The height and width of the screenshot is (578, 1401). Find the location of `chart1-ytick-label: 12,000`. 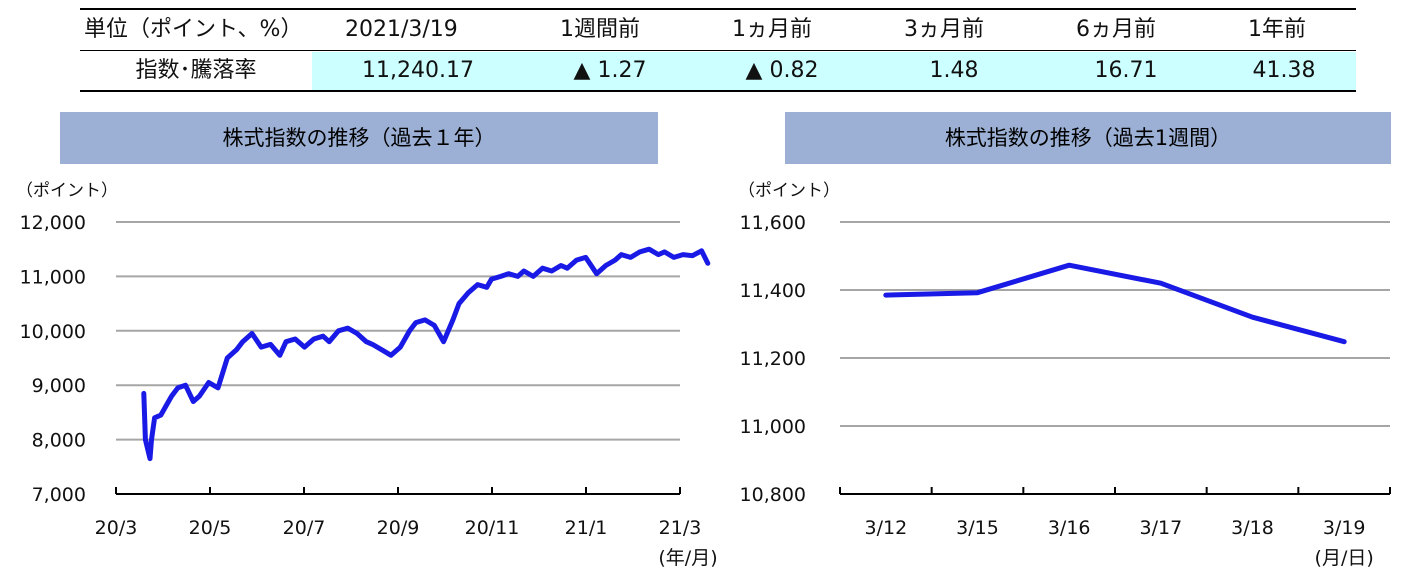

chart1-ytick-label: 12,000 is located at coordinates (53, 223).